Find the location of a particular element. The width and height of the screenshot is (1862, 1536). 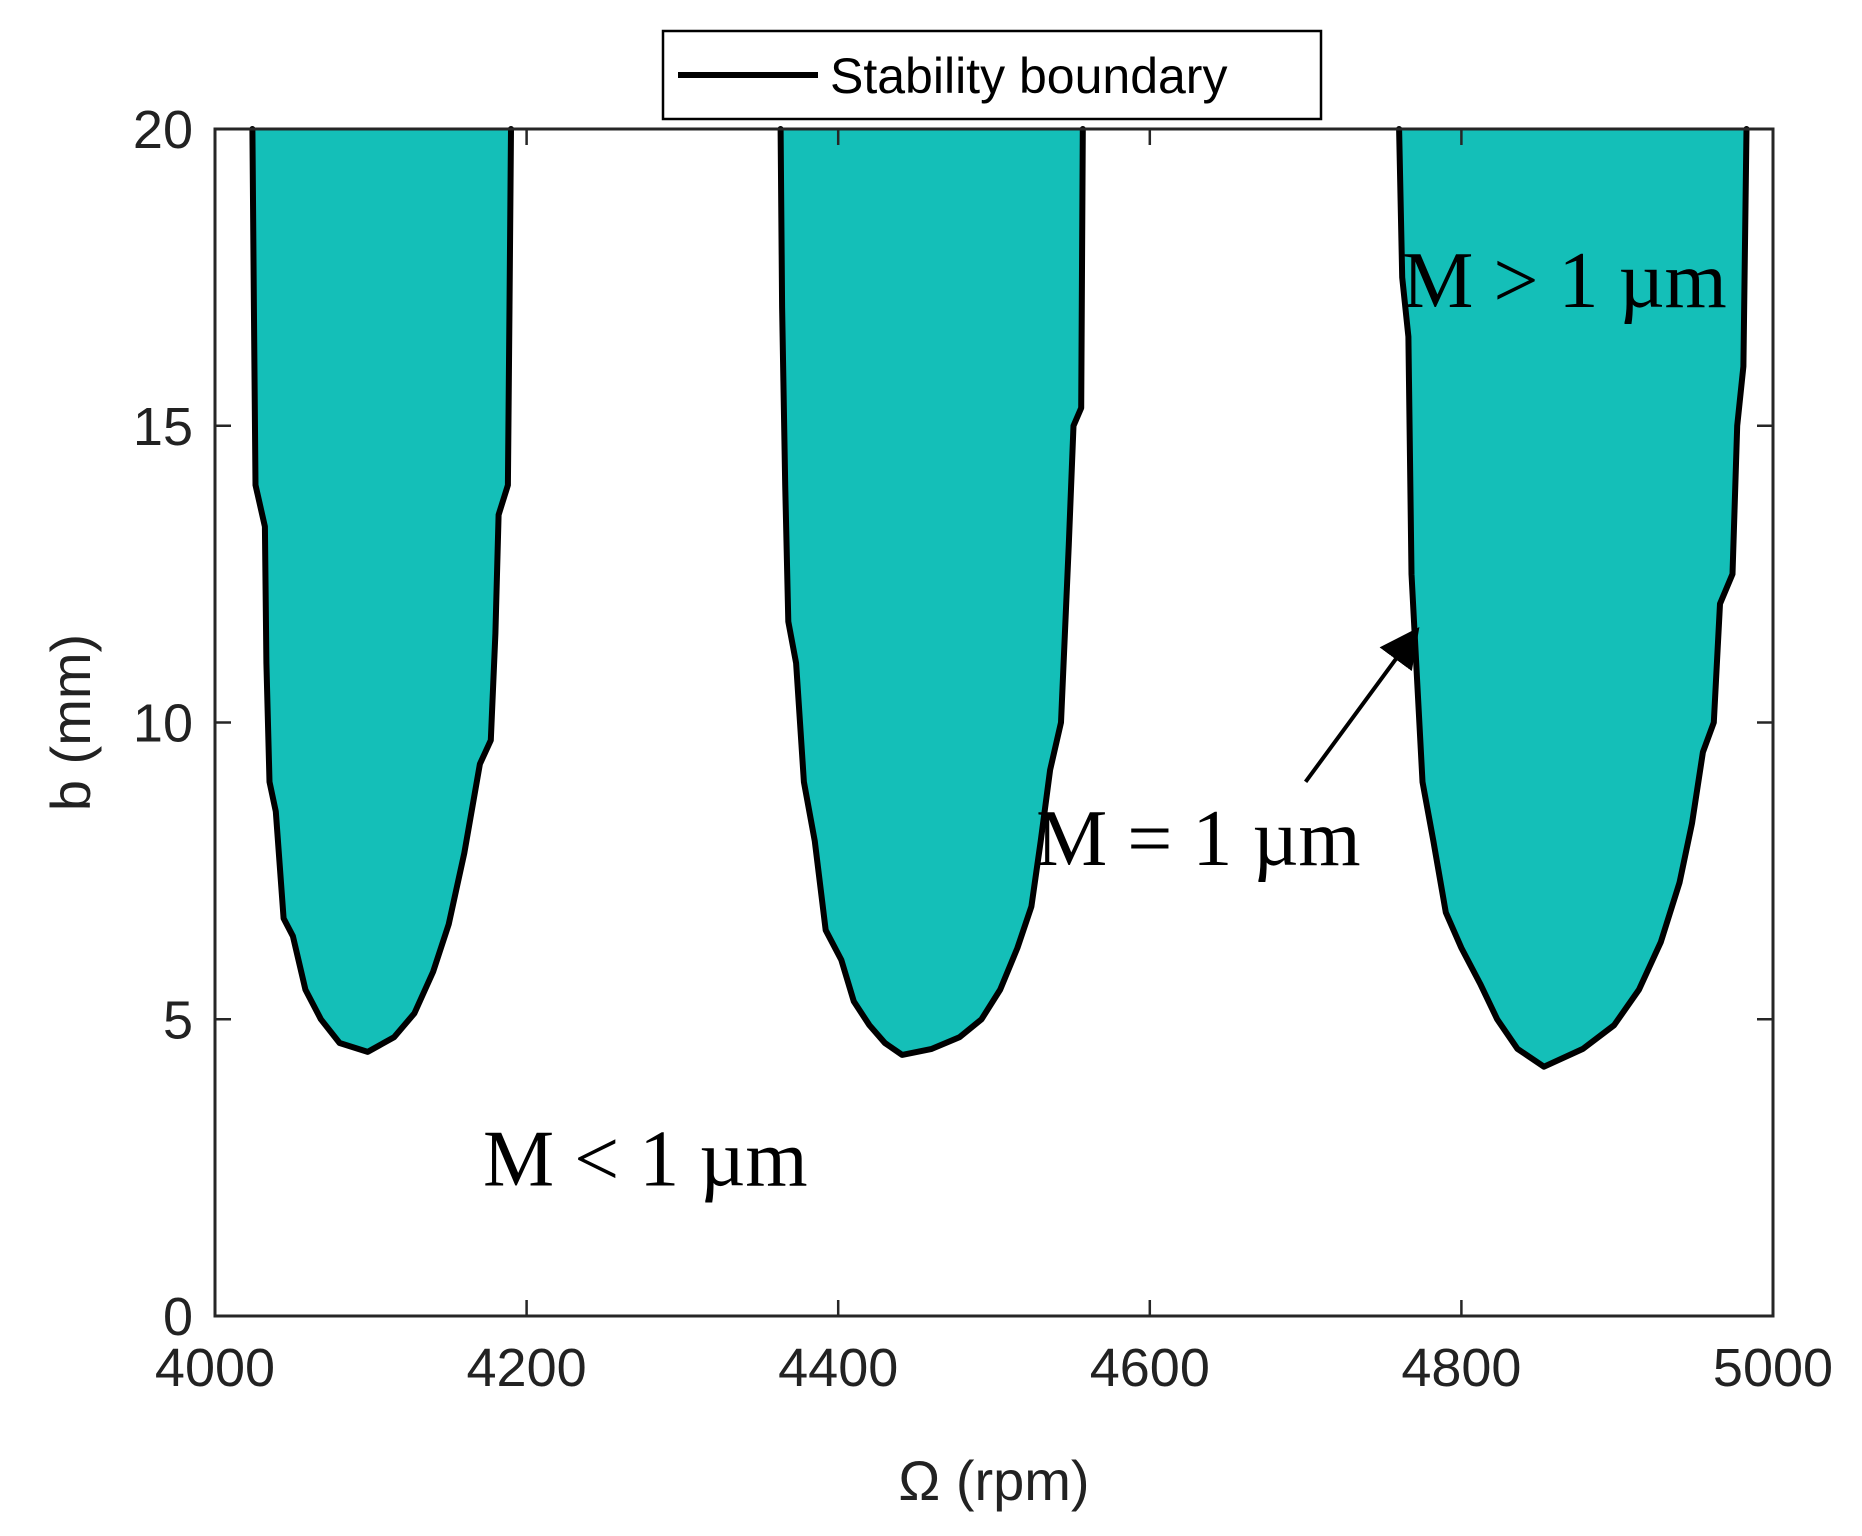

x-tick-label: 4400 is located at coordinates (838, 1368).